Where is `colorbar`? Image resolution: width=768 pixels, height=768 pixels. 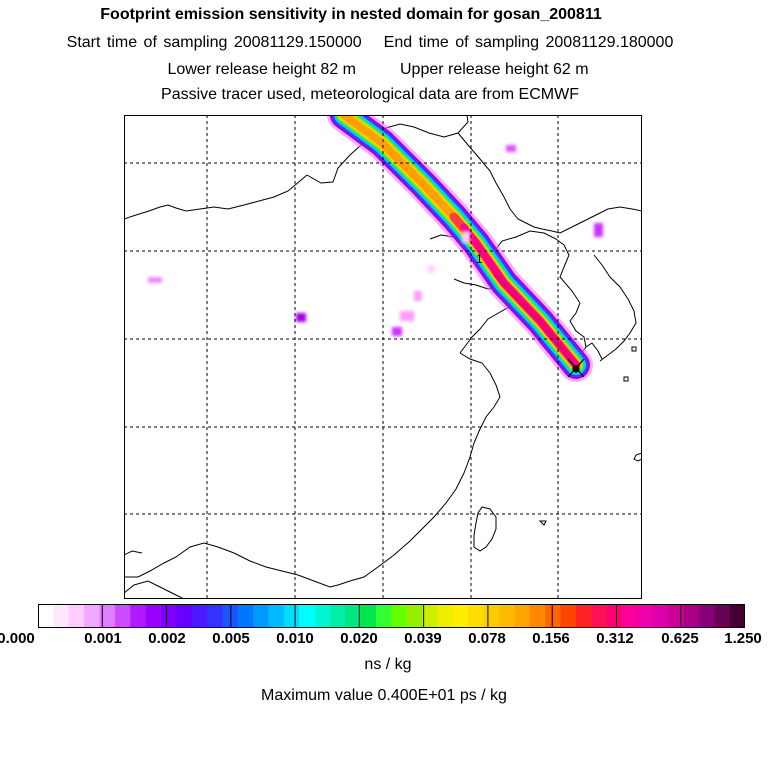 colorbar is located at coordinates (391, 616).